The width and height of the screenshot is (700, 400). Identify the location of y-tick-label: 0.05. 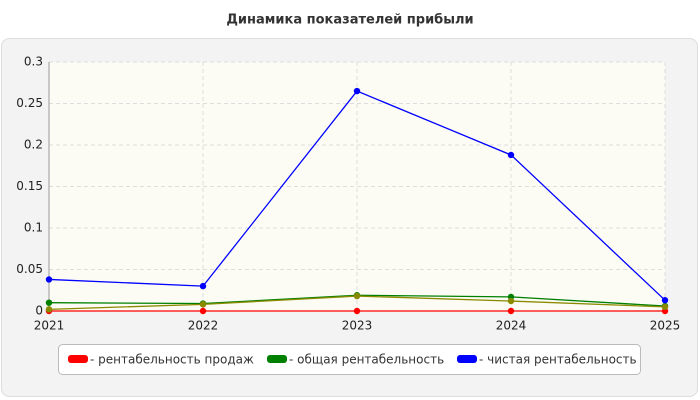
(29, 269).